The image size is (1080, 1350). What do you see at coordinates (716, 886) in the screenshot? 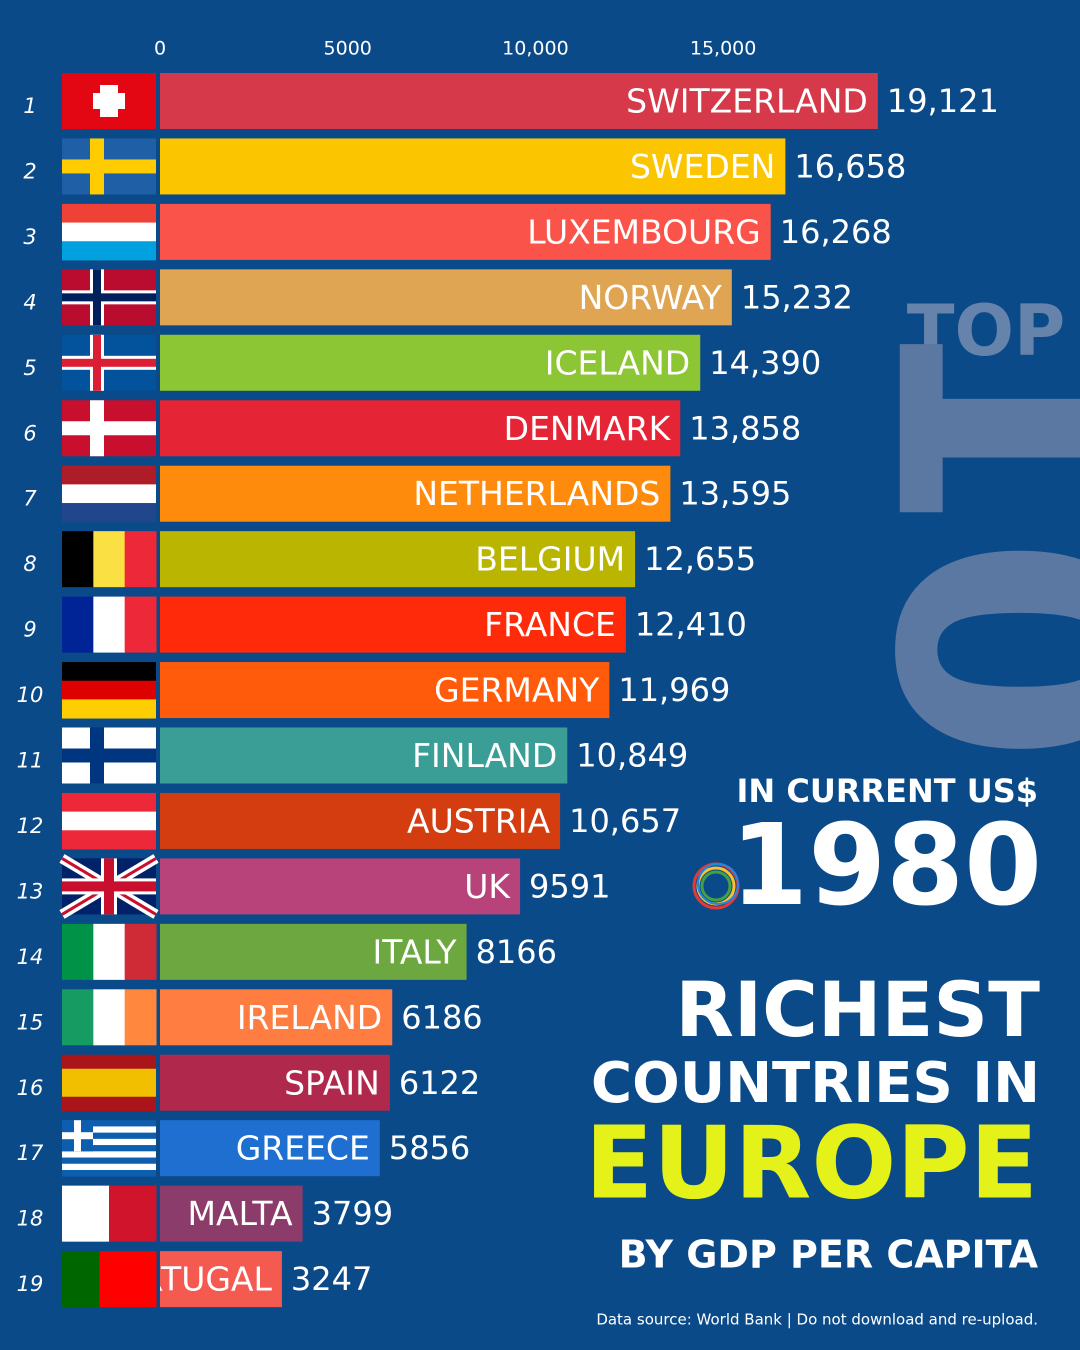
I see `logo` at bounding box center [716, 886].